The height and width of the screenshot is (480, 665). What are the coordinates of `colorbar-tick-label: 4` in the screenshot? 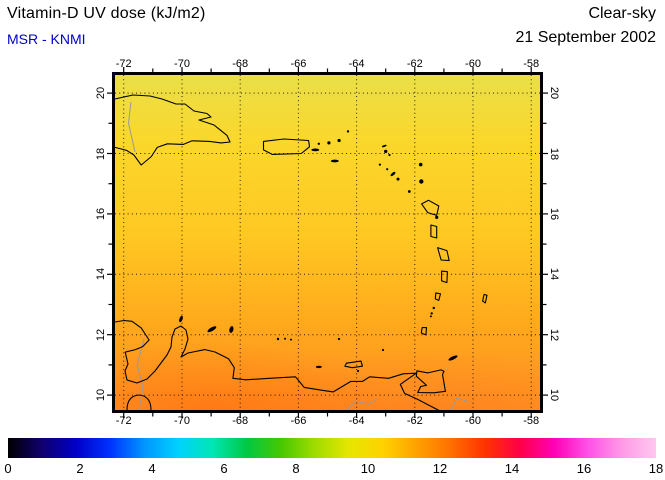 It's located at (152, 468).